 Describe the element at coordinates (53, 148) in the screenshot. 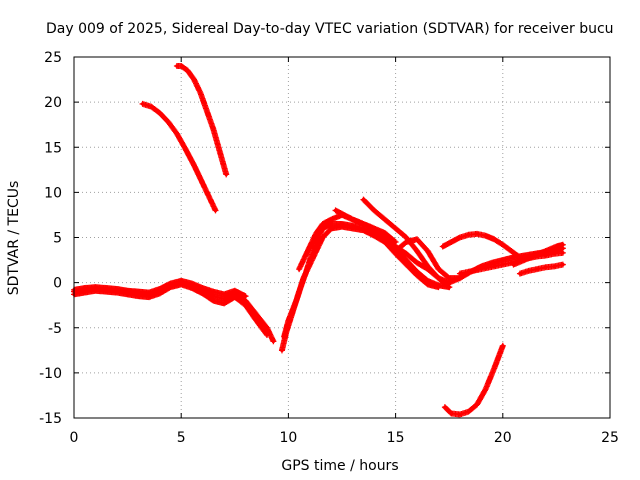

I see `y-tick-label: 15` at that location.